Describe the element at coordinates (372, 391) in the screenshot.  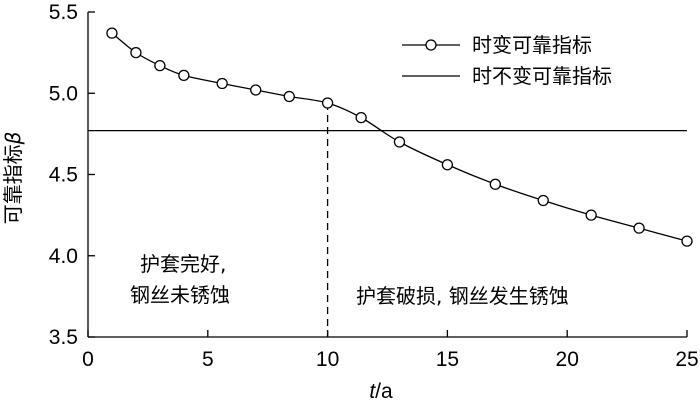
I see `x-axis-title-var: t` at that location.